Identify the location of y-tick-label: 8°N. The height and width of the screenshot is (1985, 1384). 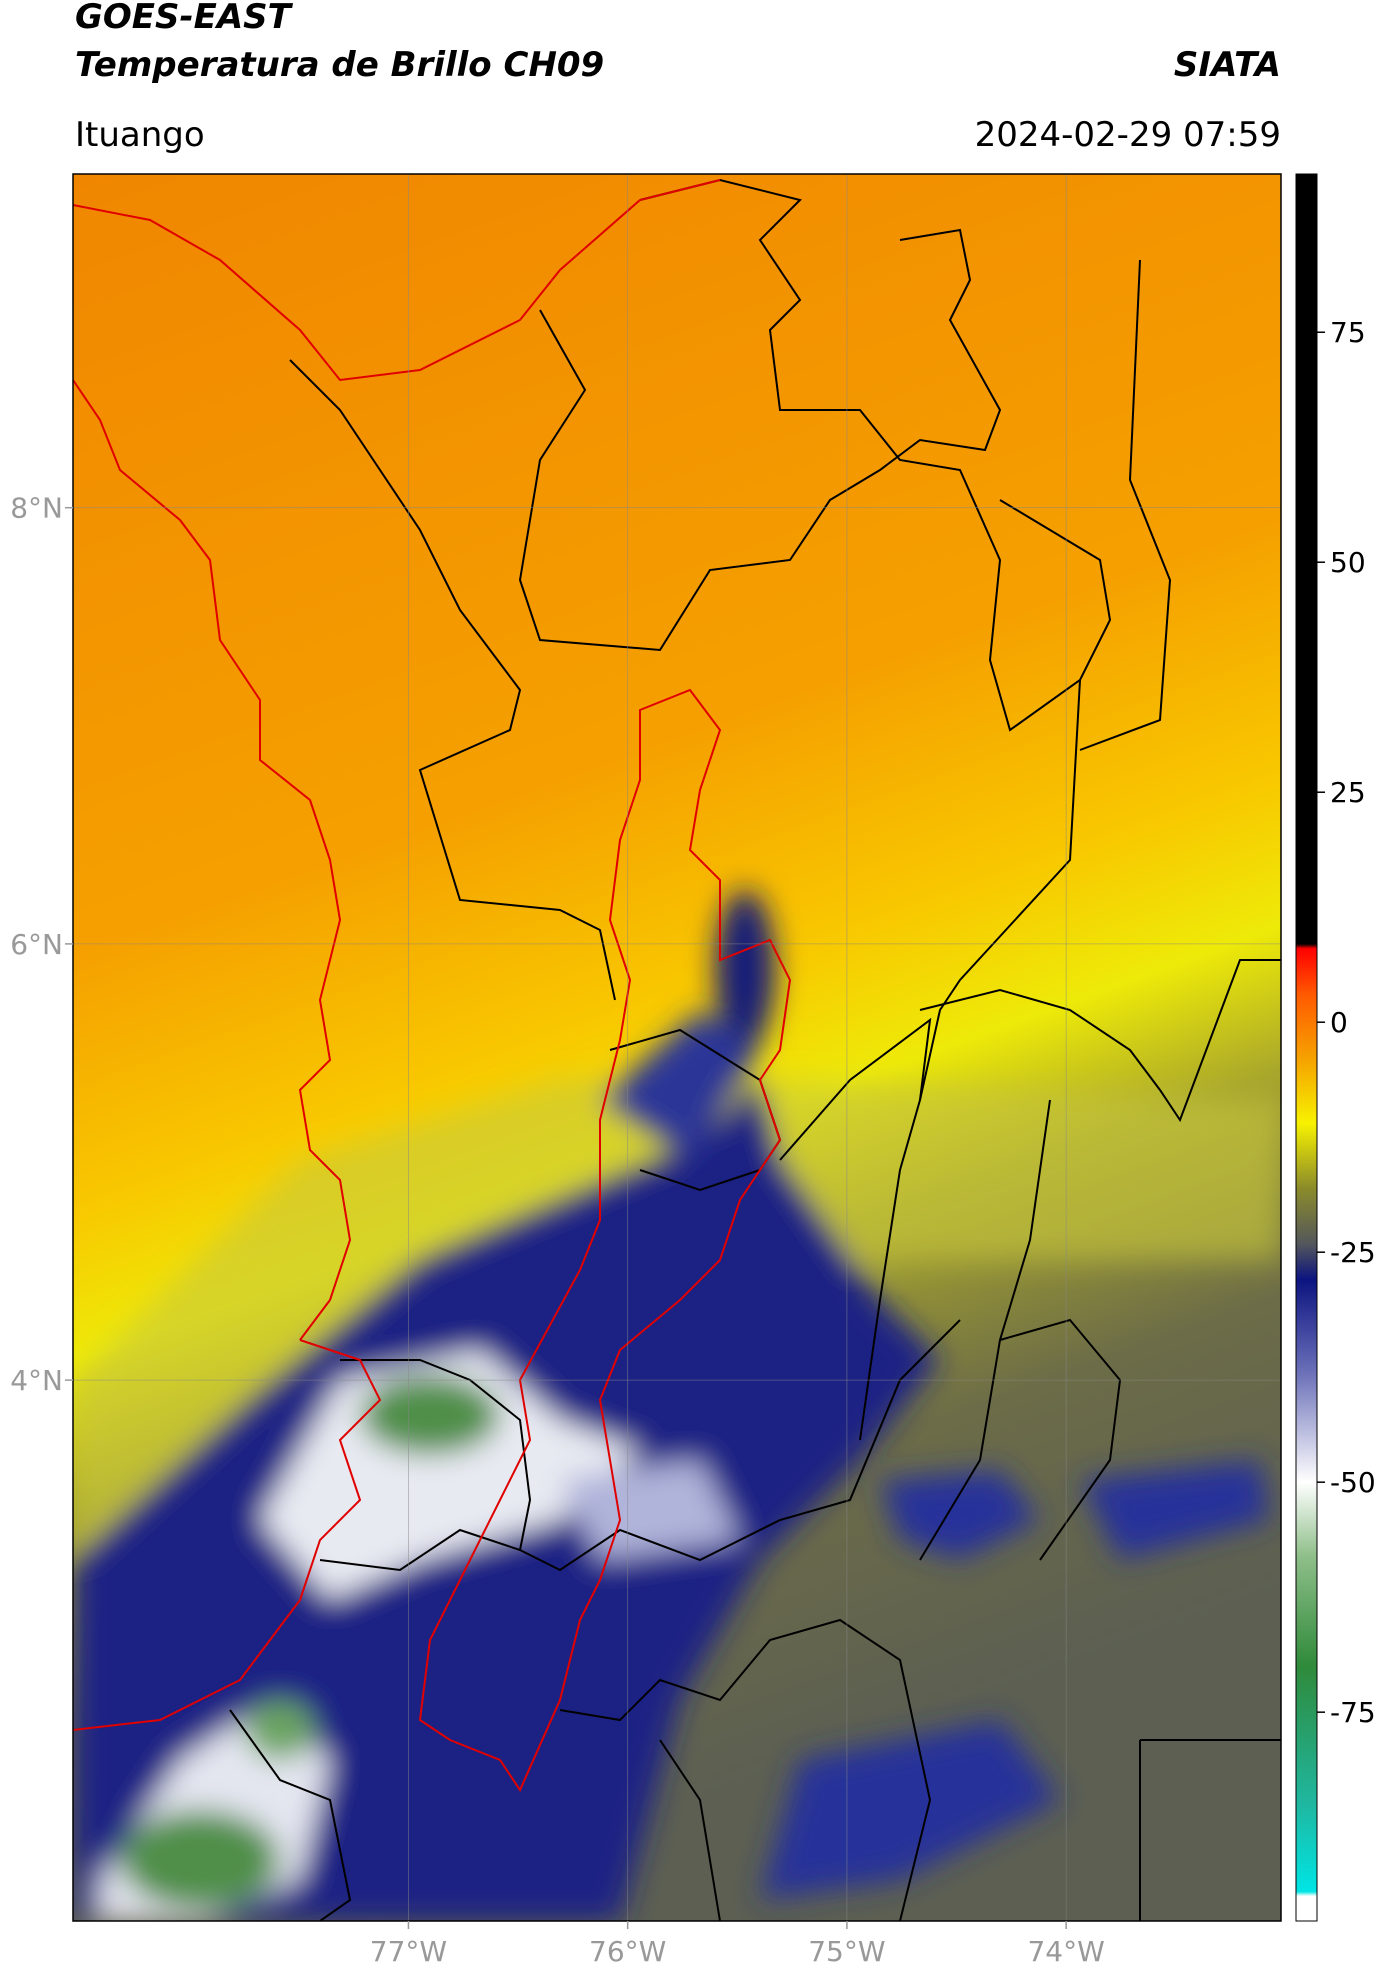
(36, 508).